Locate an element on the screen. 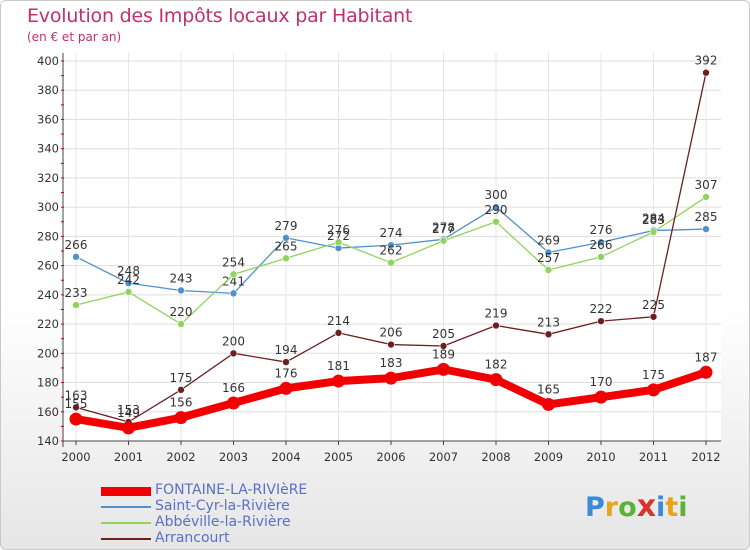 Image resolution: width=750 pixels, height=550 pixels. y-tick-label: 260 is located at coordinates (48, 266).